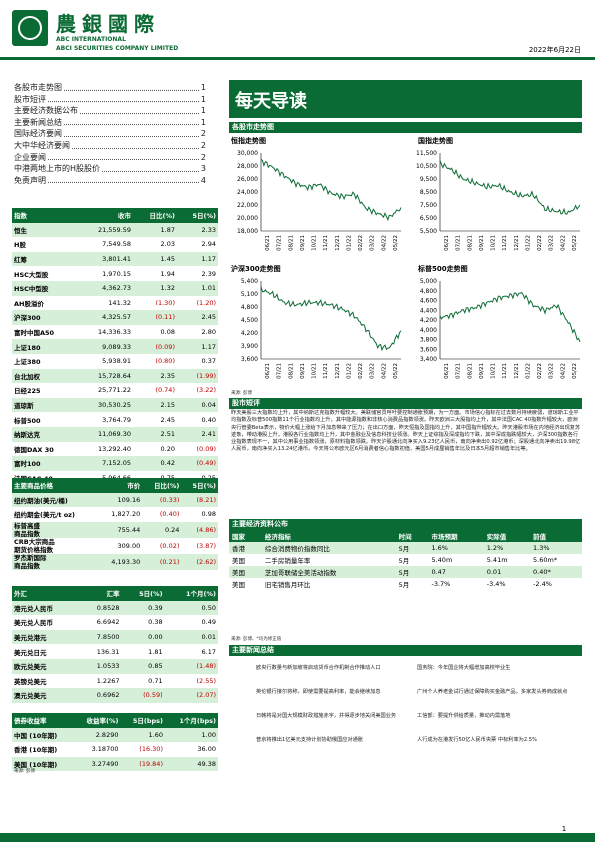  I want to click on table-cell: (2.55), so click(206, 680).